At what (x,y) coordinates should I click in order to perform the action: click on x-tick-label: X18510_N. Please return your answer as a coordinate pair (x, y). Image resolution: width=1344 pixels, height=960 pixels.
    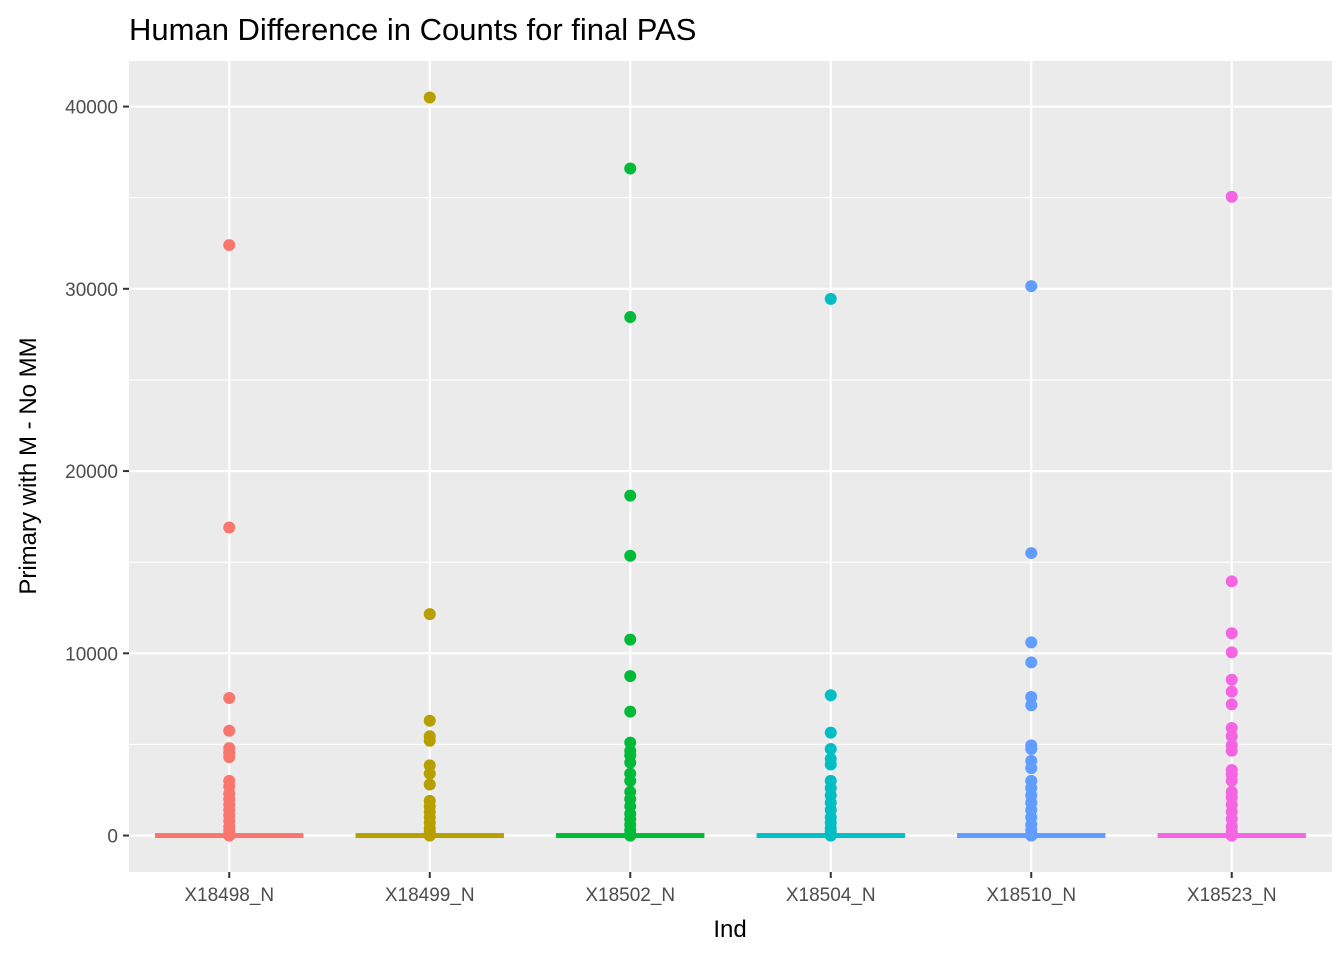
    Looking at the image, I should click on (1031, 895).